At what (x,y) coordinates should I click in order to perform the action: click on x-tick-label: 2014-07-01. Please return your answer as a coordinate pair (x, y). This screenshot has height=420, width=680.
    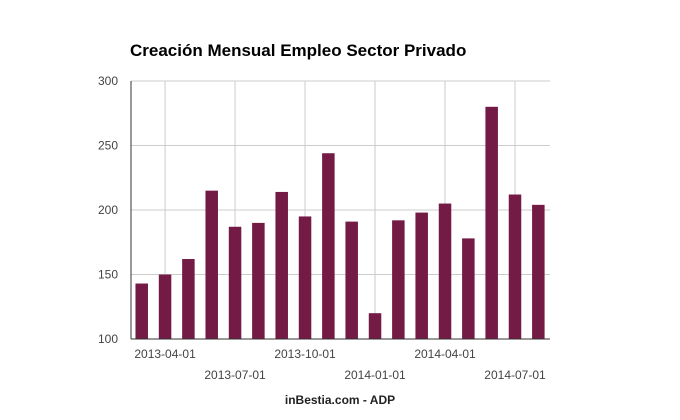
    Looking at the image, I should click on (515, 375).